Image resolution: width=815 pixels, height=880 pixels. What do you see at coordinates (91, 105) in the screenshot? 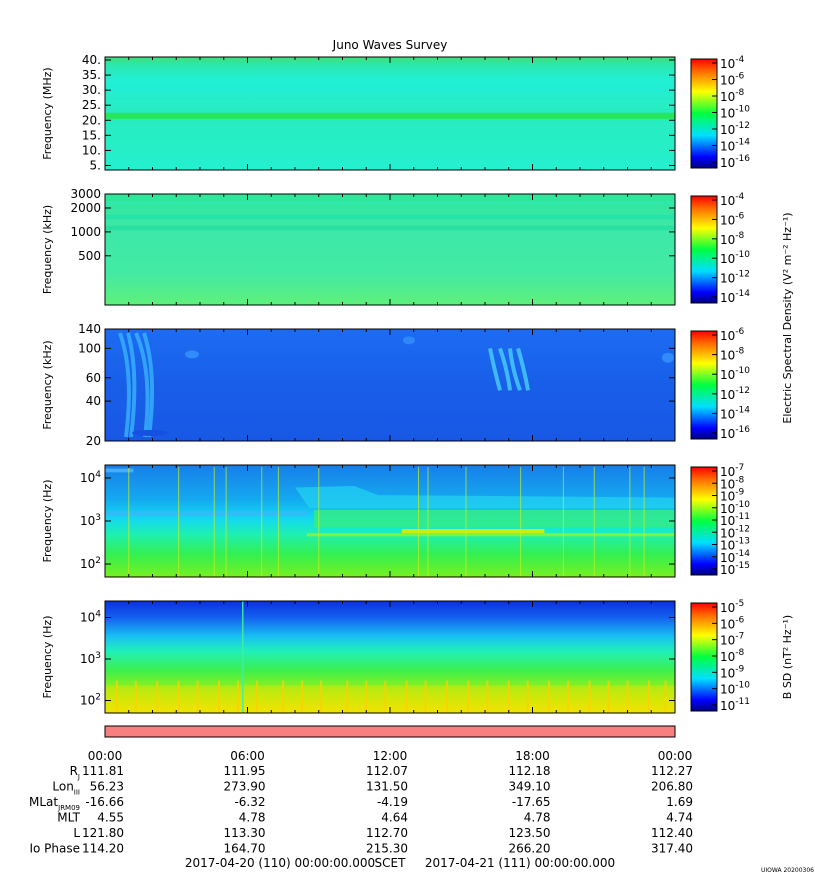
I see `y-tick-label: 25.` at bounding box center [91, 105].